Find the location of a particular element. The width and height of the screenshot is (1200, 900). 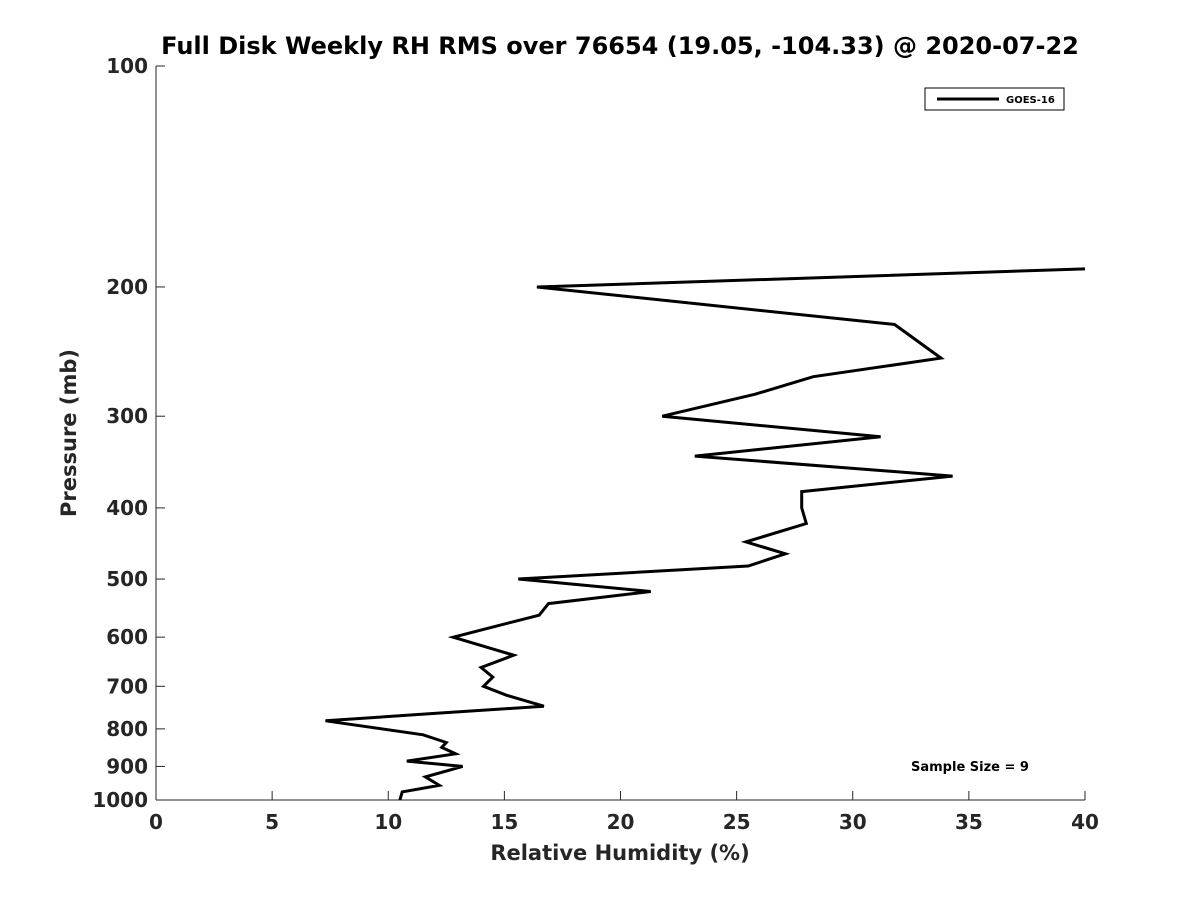

sample-size-annotation: Sample Size = 9 is located at coordinates (970, 767).